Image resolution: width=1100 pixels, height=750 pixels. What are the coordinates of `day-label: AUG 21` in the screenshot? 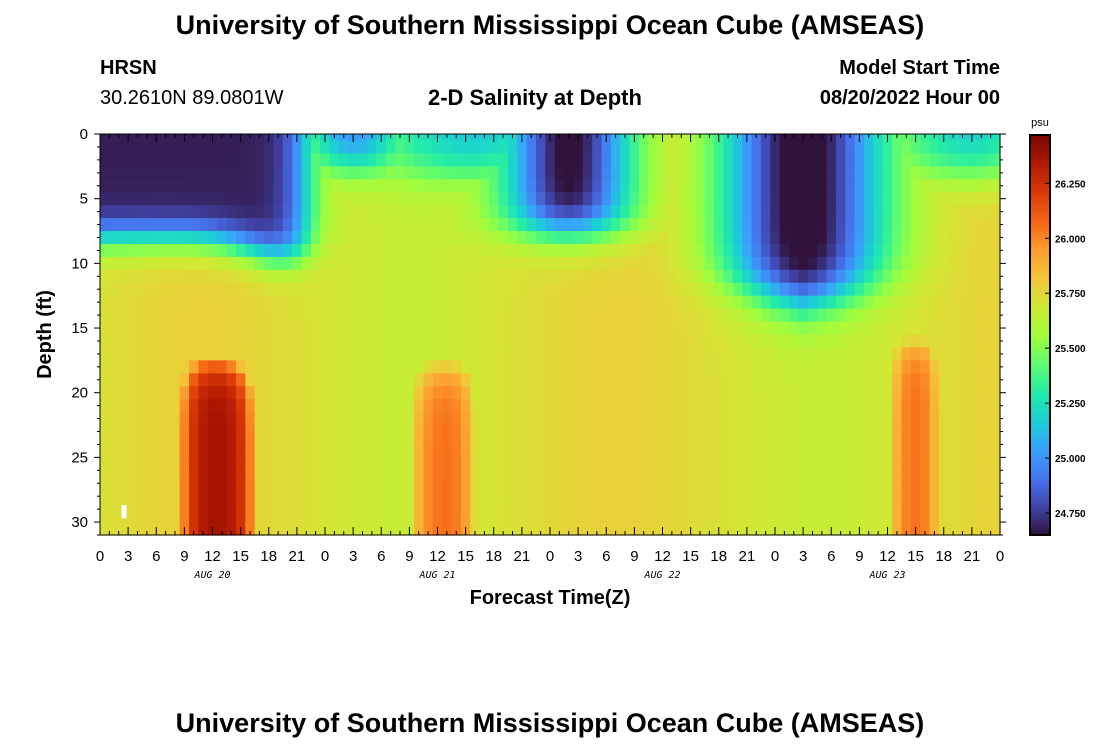 It's located at (436, 575).